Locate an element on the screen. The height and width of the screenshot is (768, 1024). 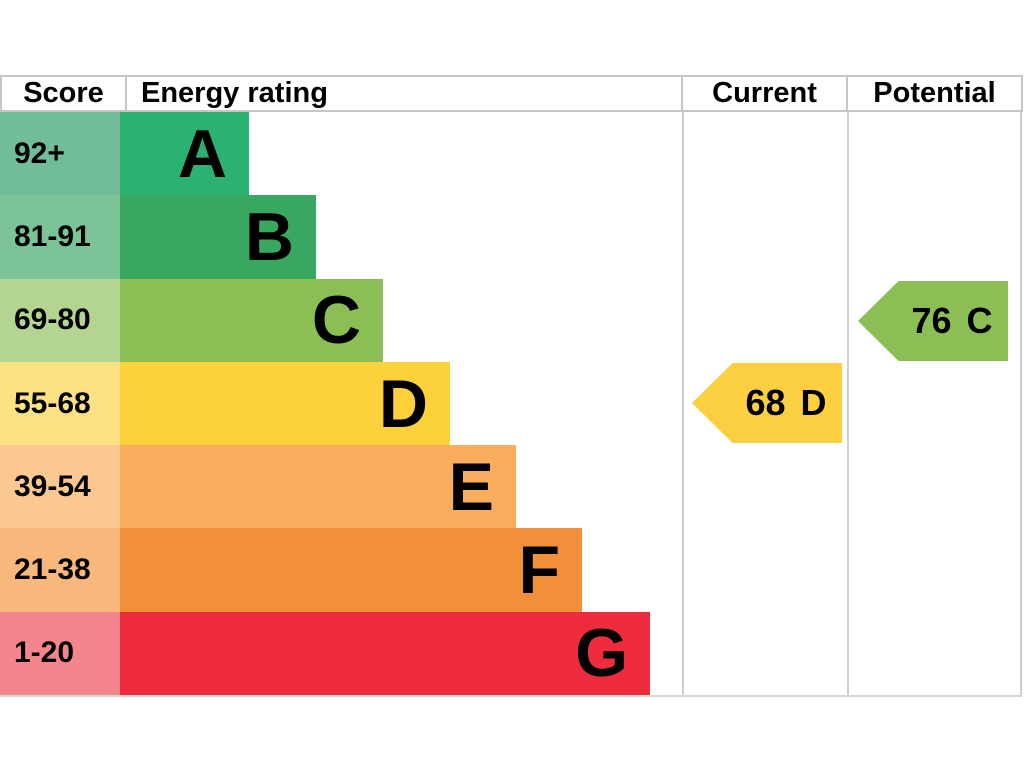
score-column-header: Score is located at coordinates (64, 93).